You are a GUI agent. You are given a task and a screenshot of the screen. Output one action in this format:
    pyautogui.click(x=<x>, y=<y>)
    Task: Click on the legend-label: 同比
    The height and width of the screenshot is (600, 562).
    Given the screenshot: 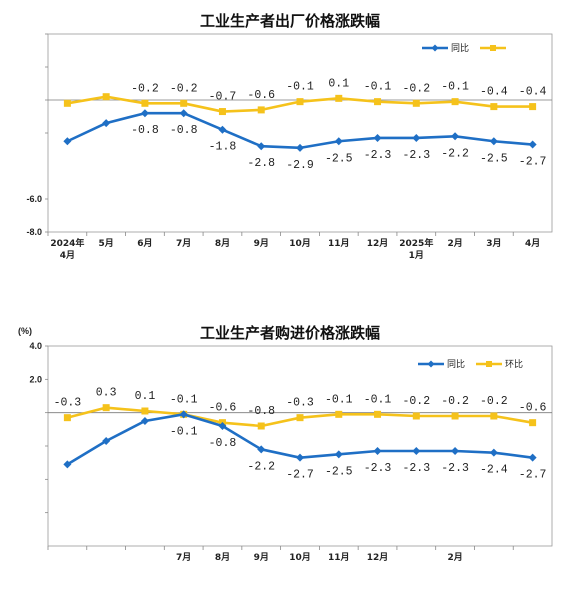 What is the action you would take?
    pyautogui.click(x=460, y=48)
    